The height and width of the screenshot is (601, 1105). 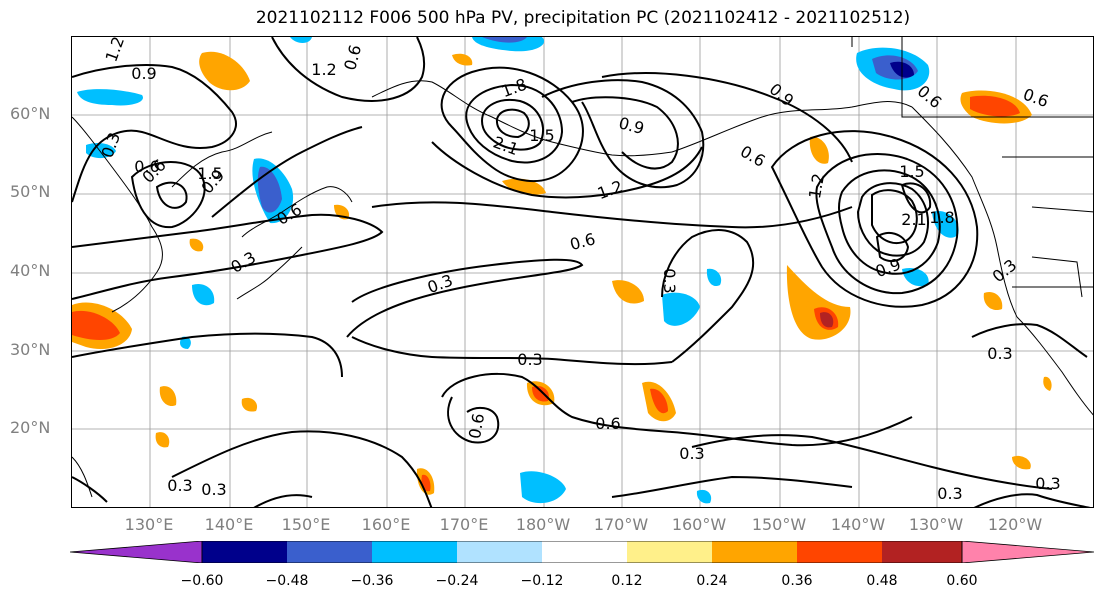 What do you see at coordinates (149, 524) in the screenshot?
I see `lon-label-130e: 130°E` at bounding box center [149, 524].